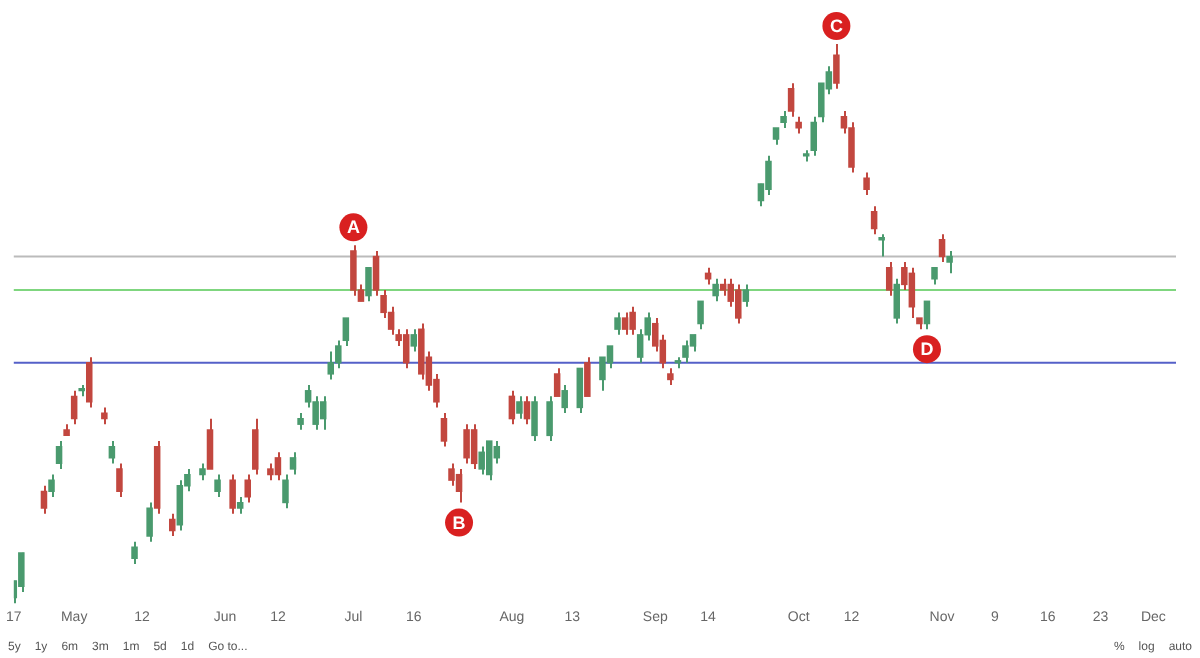 This screenshot has height=658, width=1200. What do you see at coordinates (927, 349) in the screenshot?
I see `text: D` at bounding box center [927, 349].